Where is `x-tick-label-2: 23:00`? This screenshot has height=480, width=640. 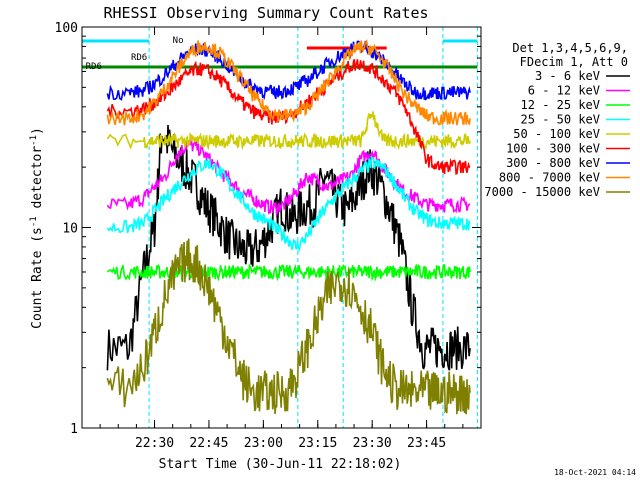 x-tick-label-2: 23:00 is located at coordinates (263, 443).